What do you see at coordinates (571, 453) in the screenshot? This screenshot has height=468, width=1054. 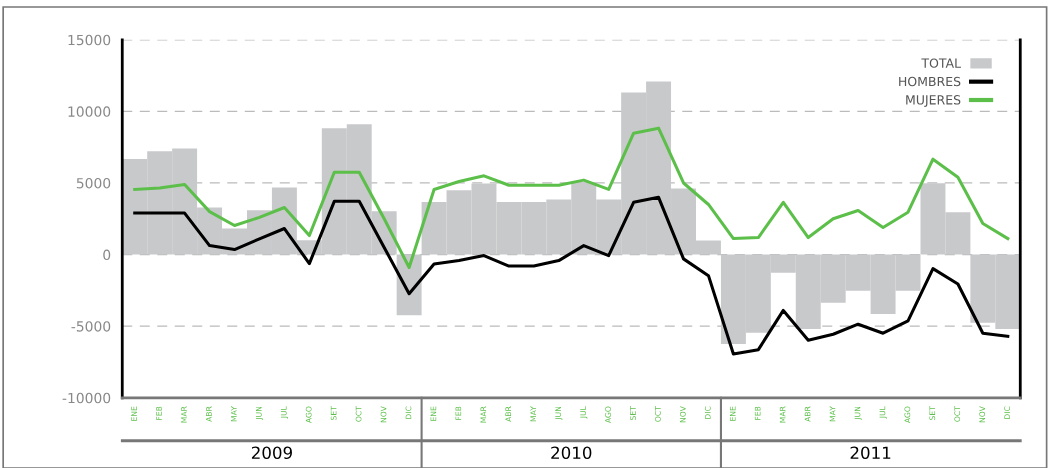 I see `text: 2010` at bounding box center [571, 453].